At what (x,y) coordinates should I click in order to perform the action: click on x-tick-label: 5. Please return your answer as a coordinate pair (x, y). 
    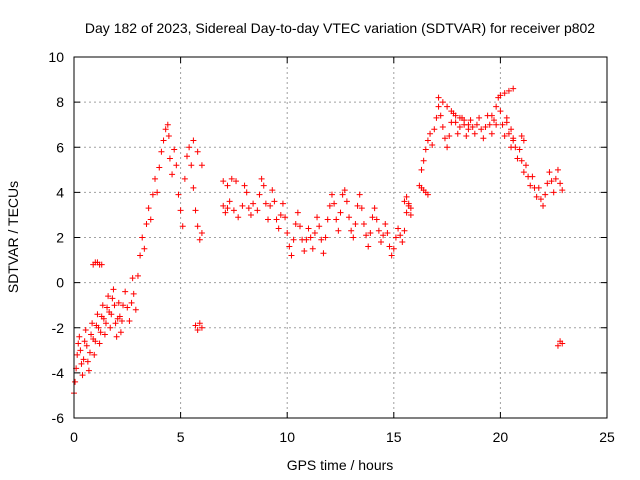
    Looking at the image, I should click on (181, 437).